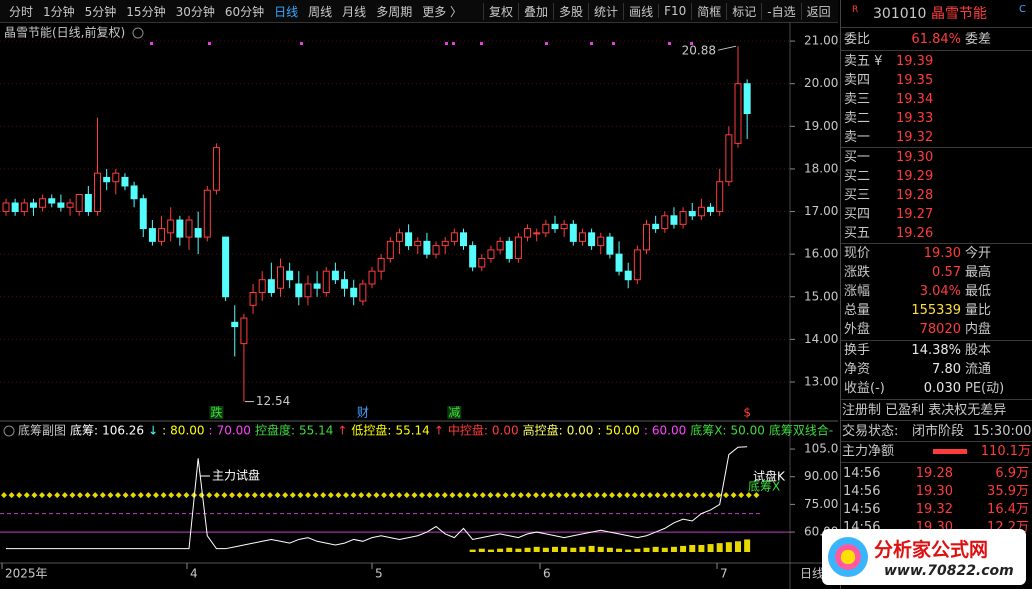  Describe the element at coordinates (857, 157) in the screenshot. I see `bid-label: 买一` at that location.